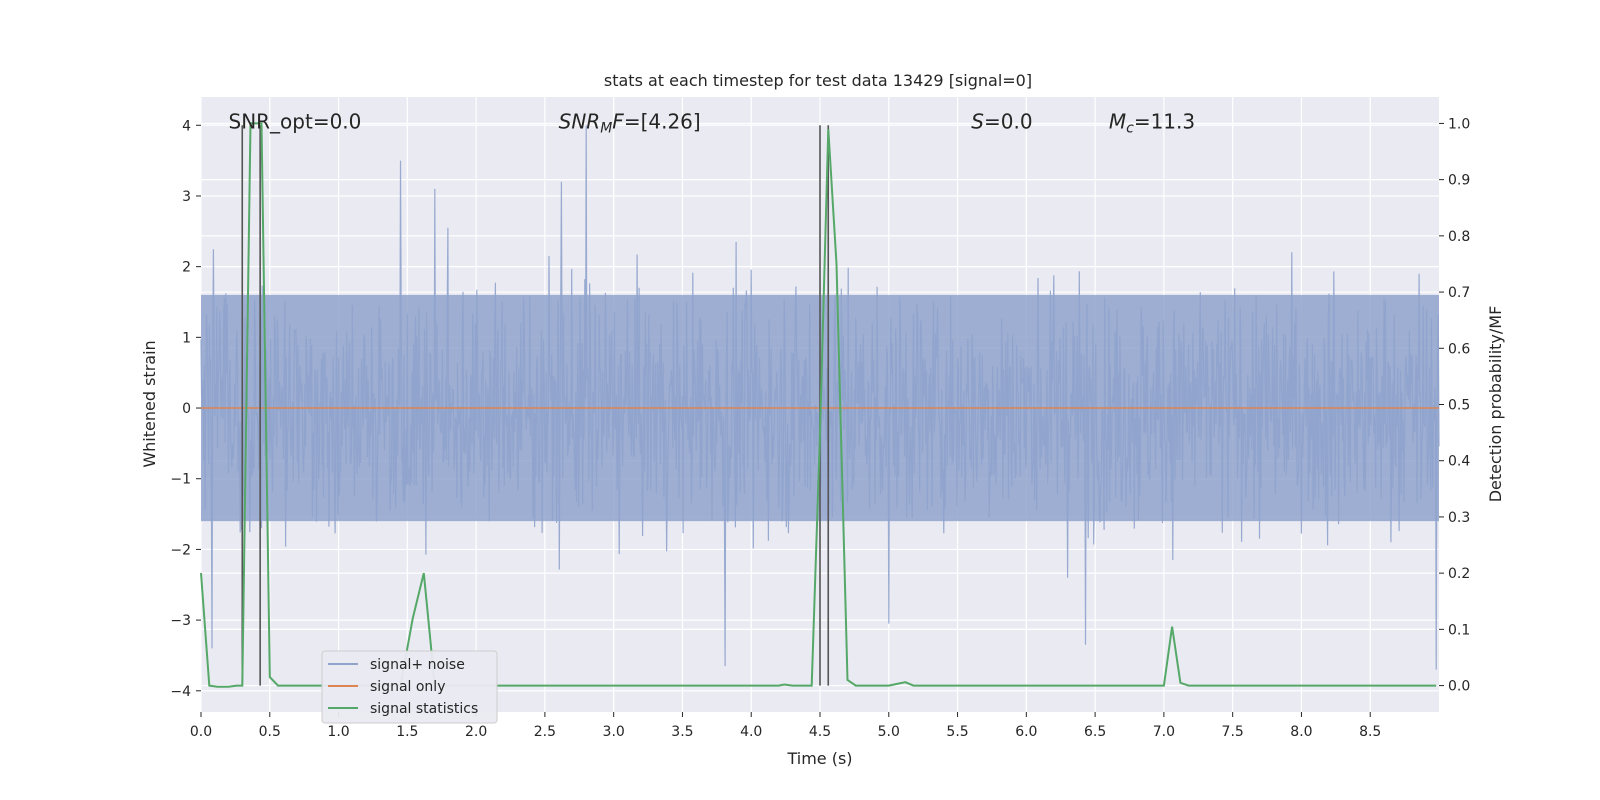 The width and height of the screenshot is (1600, 800). What do you see at coordinates (1495, 404) in the screenshot?
I see `y-axis-right-label: Detection probability/MF` at bounding box center [1495, 404].